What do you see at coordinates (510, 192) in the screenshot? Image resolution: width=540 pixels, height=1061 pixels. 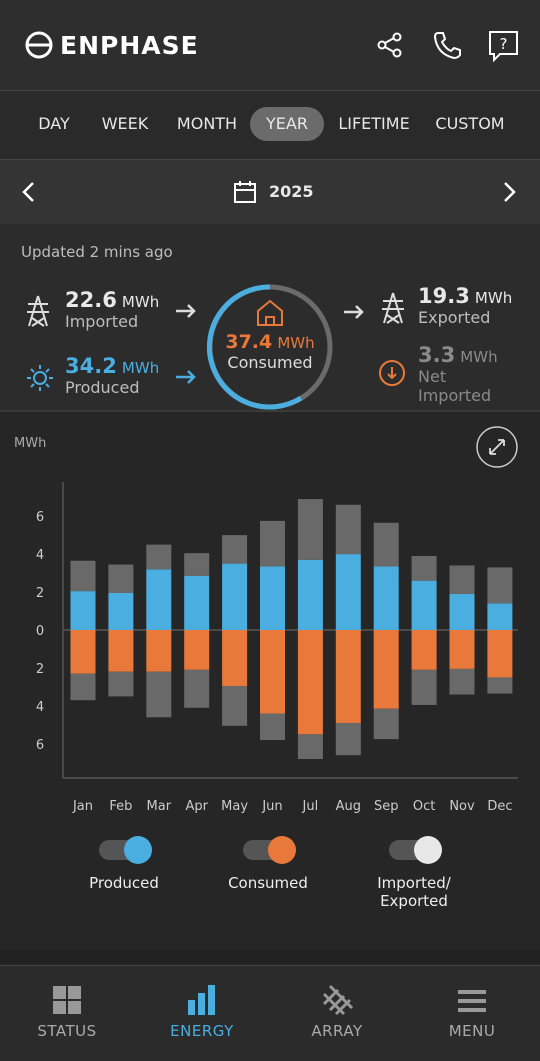 I see `next-button` at bounding box center [510, 192].